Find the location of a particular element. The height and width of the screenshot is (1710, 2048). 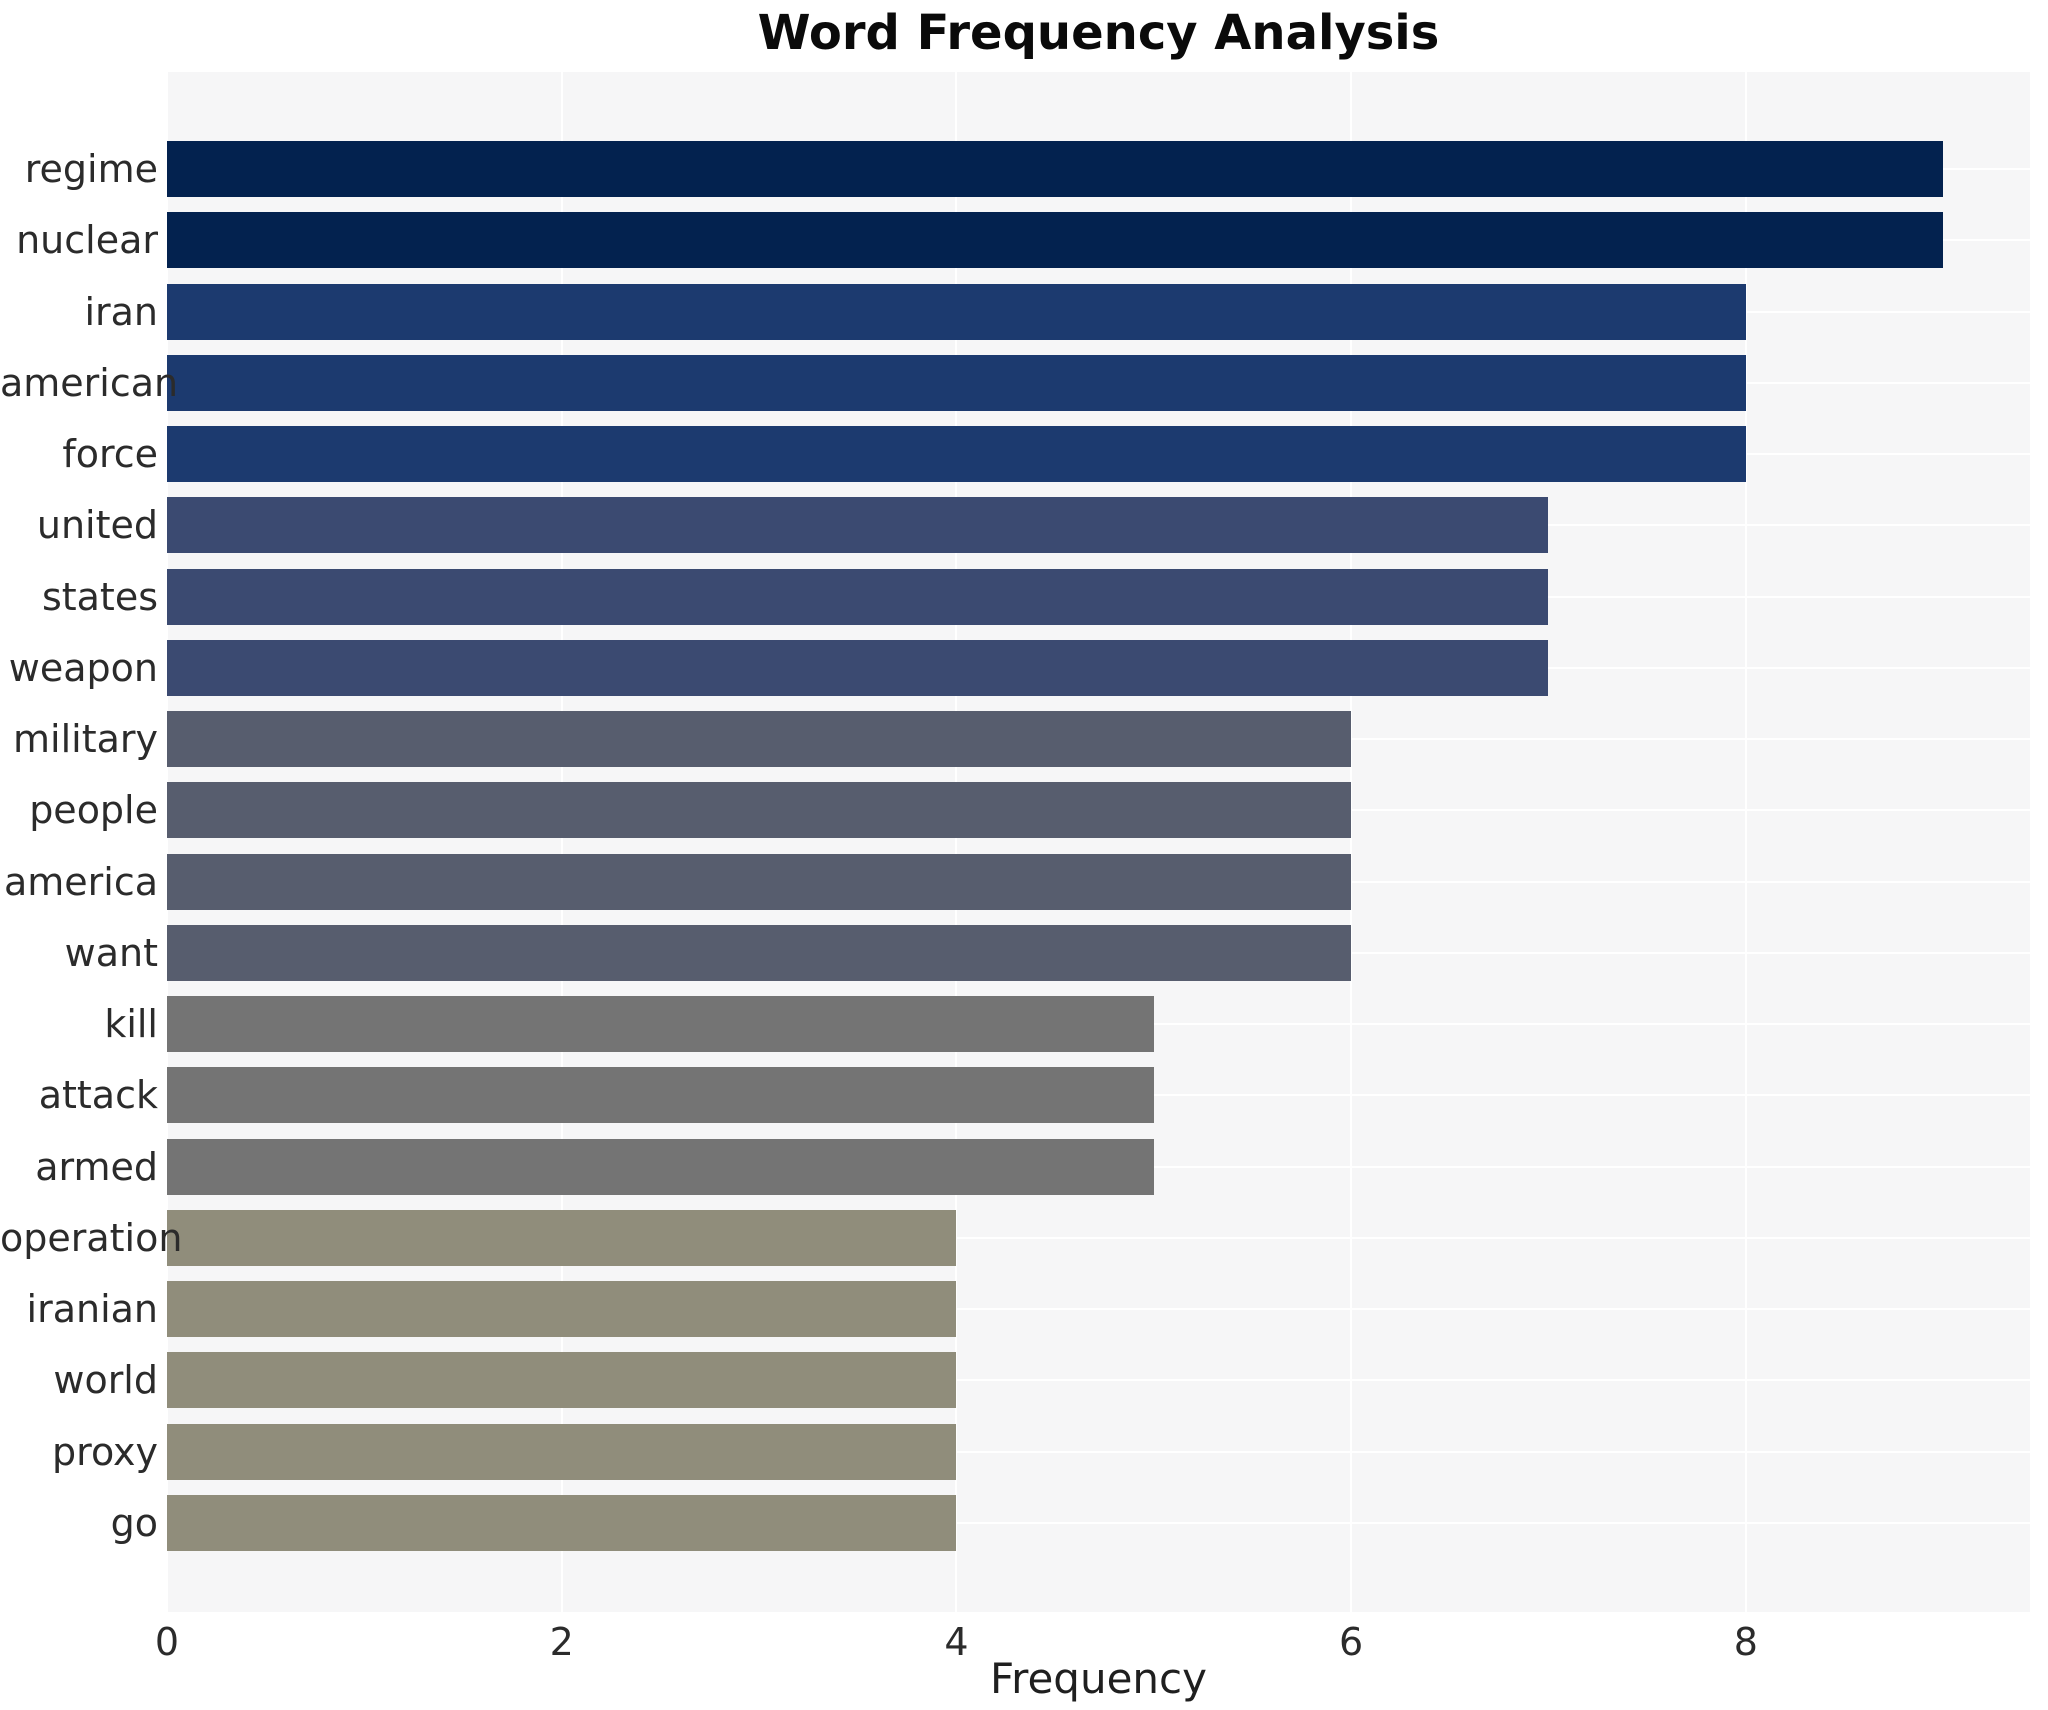

chart-title: Word Frequency Analysis is located at coordinates (1098, 33).